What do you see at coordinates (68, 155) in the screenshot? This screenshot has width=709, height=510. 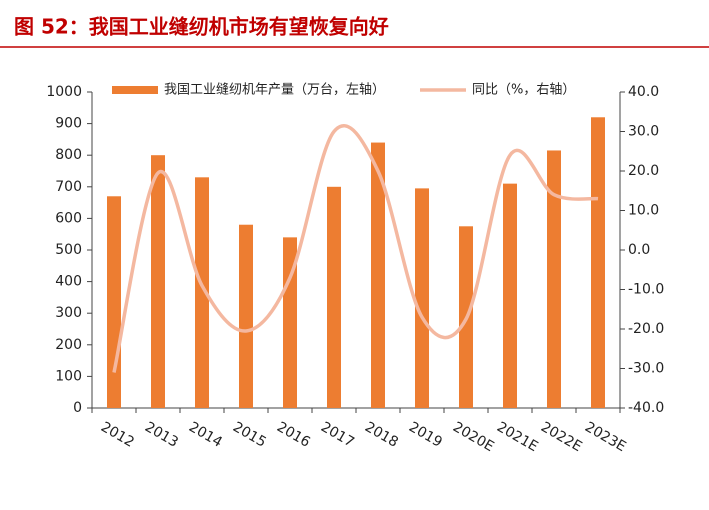 I see `y-tick-label: 800` at bounding box center [68, 155].